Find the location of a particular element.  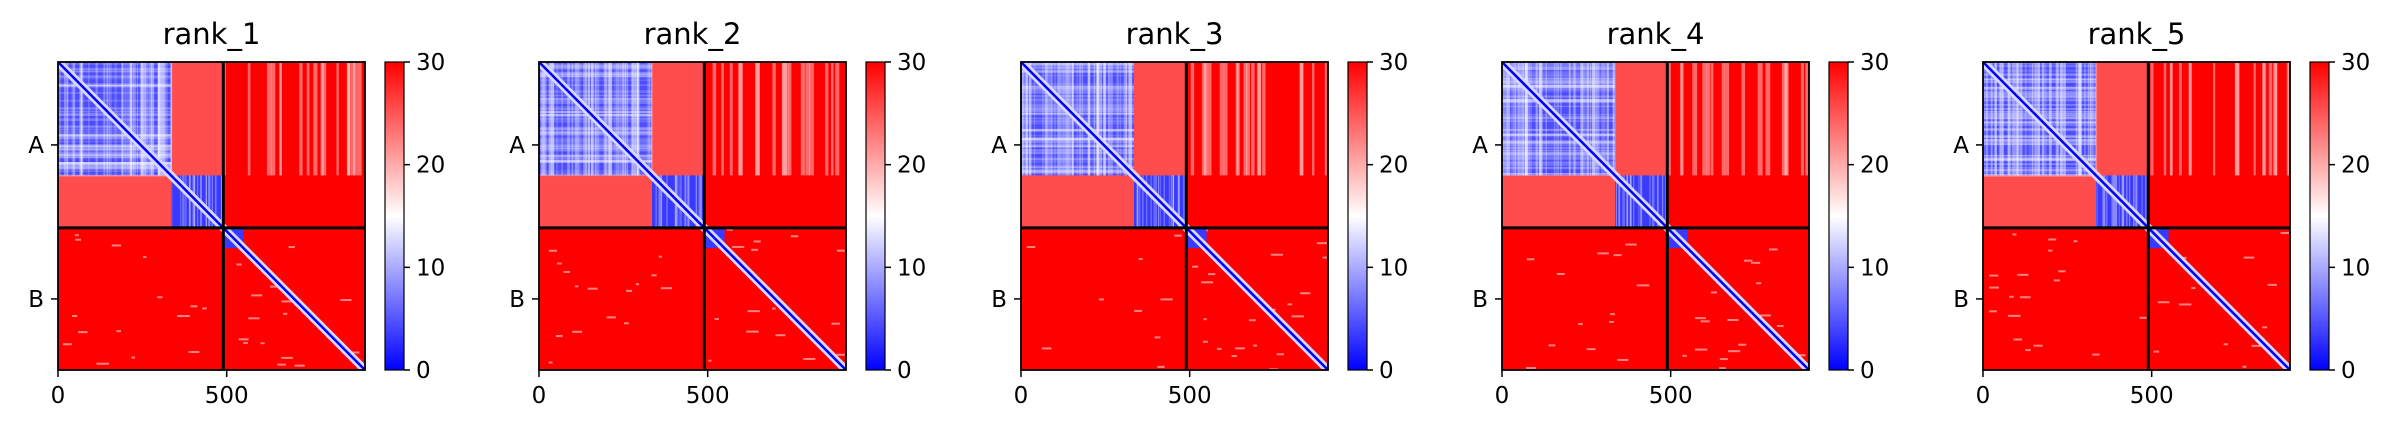

x-tick-label: 0 is located at coordinates (58, 396).